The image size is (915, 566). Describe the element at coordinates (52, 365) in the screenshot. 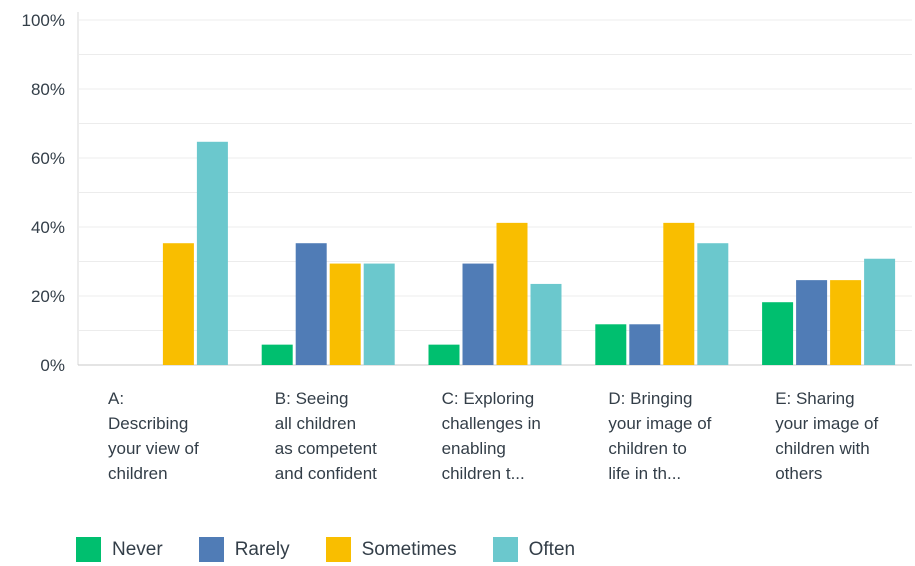

I see `y-tick-label: 0%` at that location.